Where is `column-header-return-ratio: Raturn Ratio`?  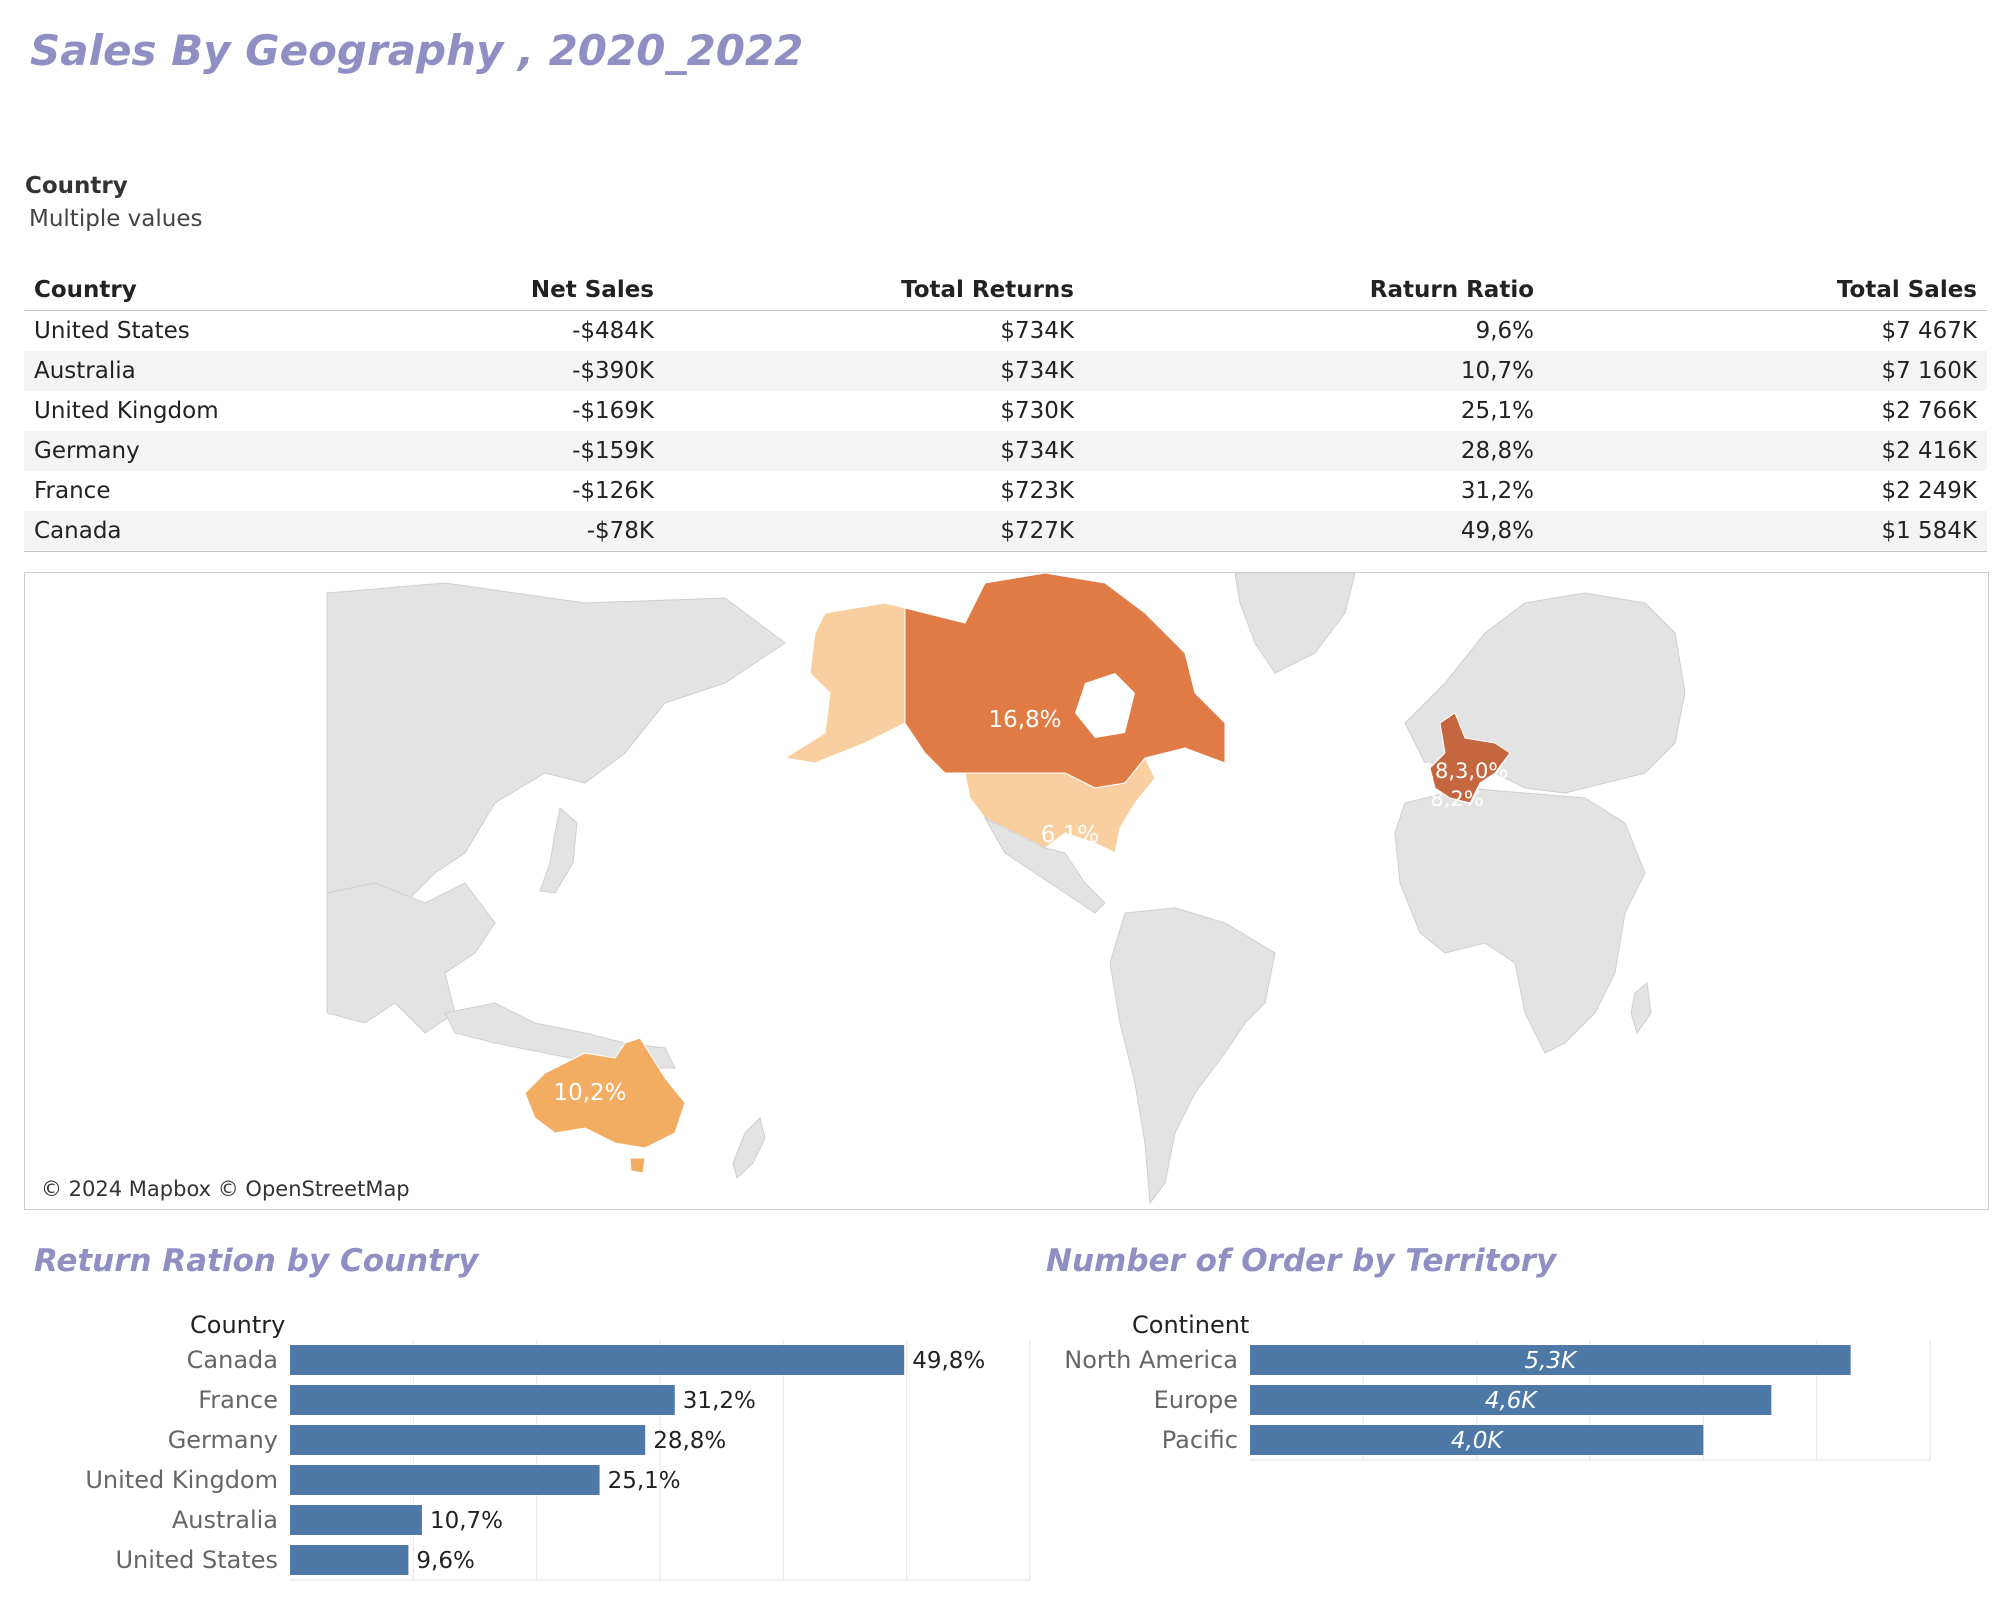
column-header-return-ratio: Raturn Ratio is located at coordinates (1314, 290).